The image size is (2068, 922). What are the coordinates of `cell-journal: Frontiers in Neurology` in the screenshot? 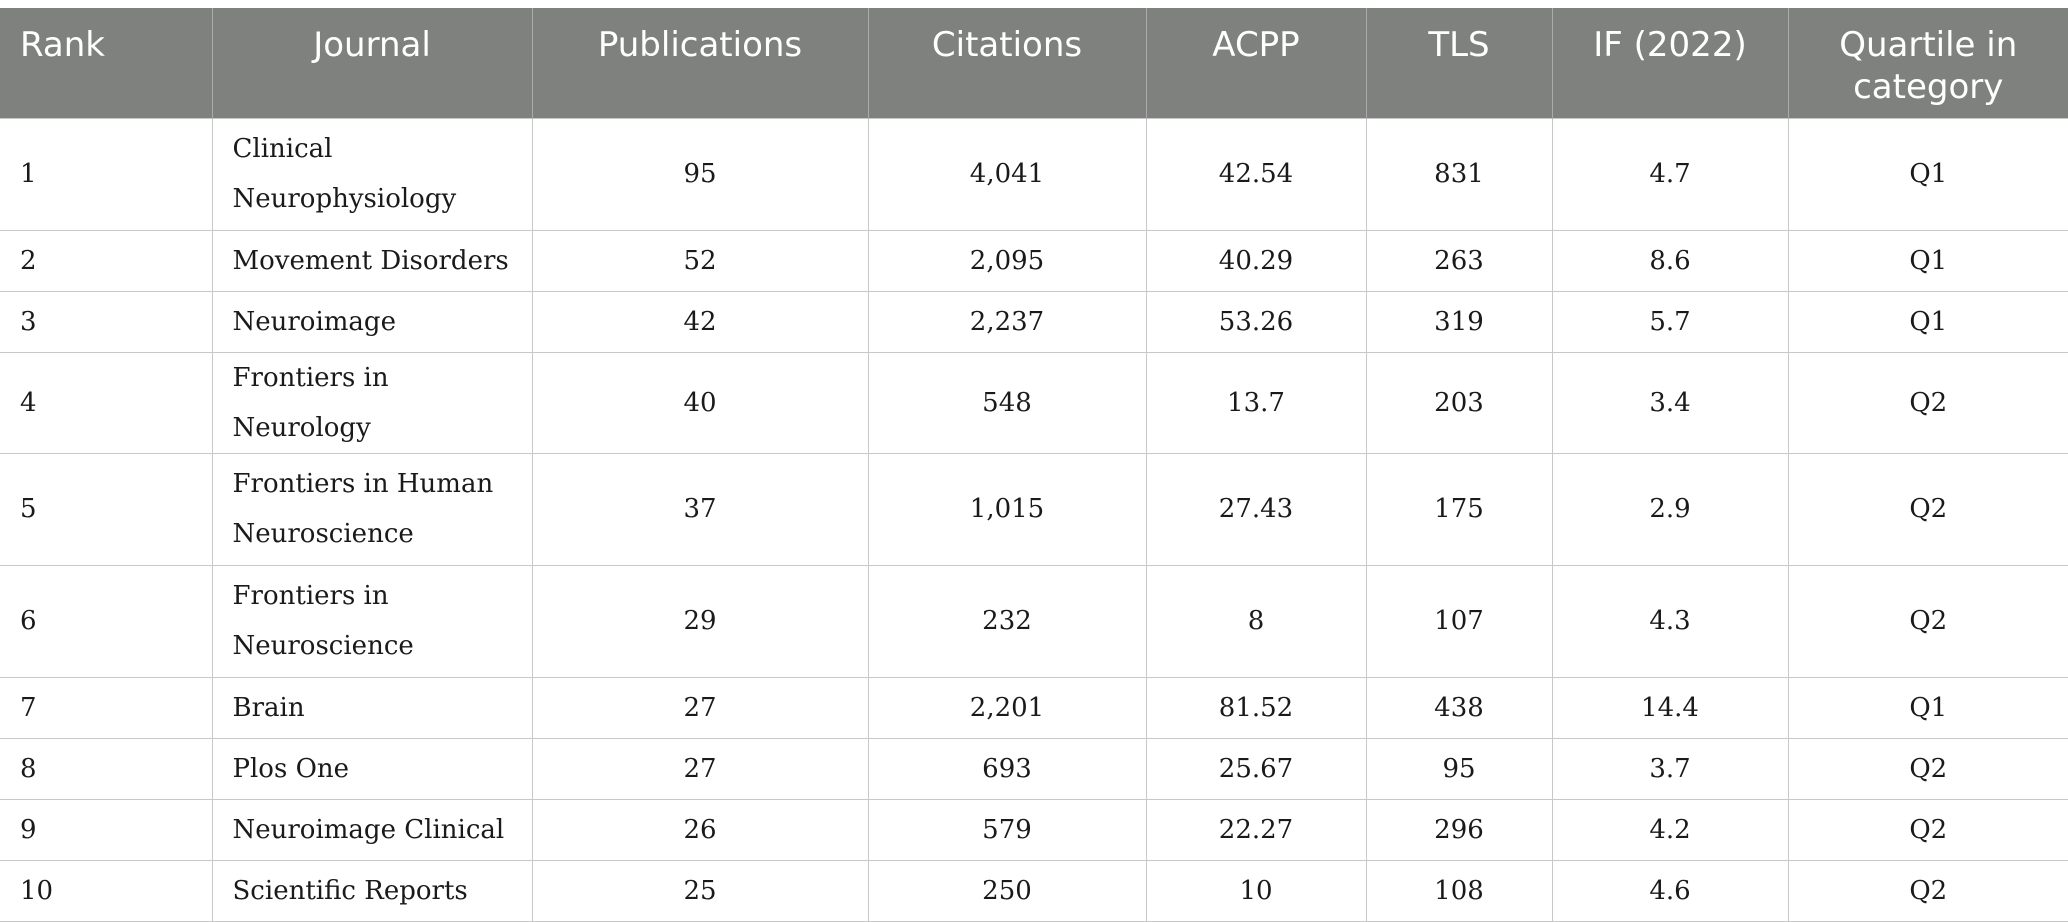 It's located at (371, 402).